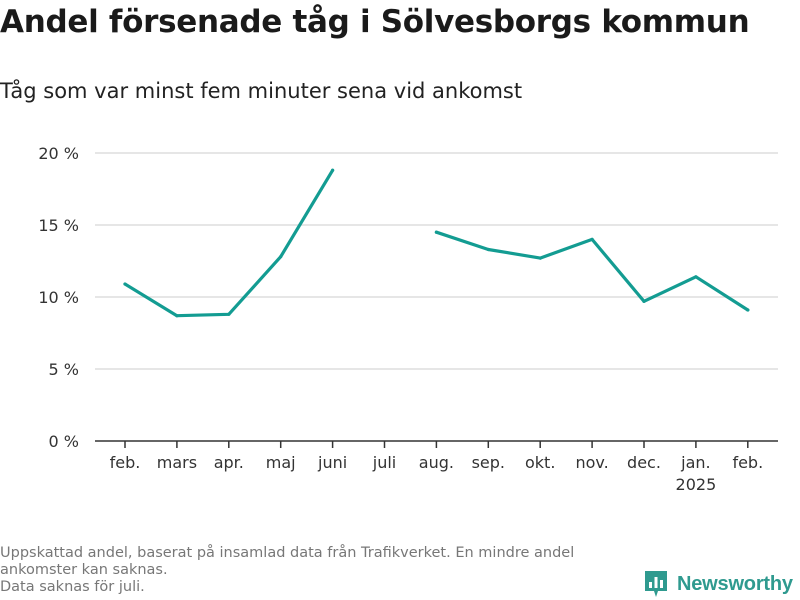 This screenshot has height=600, width=800. Describe the element at coordinates (58, 225) in the screenshot. I see `y-tick-label: 15 %` at that location.